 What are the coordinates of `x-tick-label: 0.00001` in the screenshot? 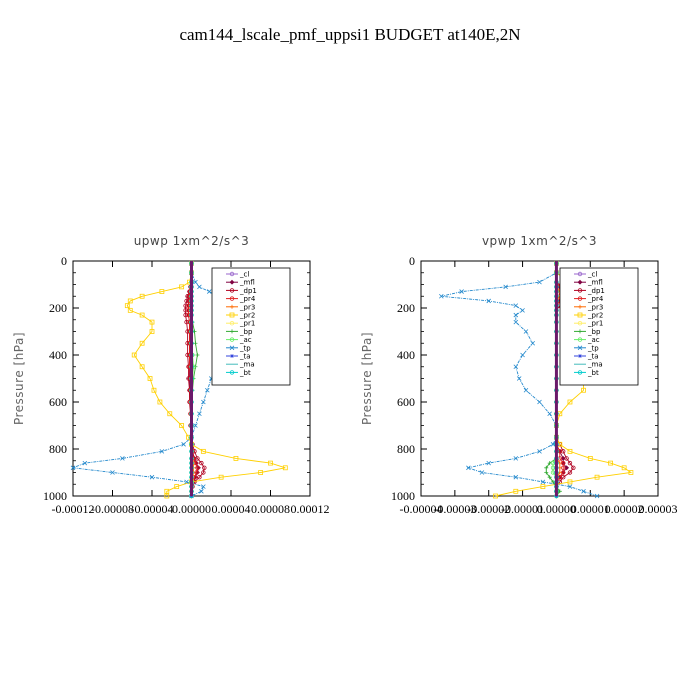 It's located at (590, 509).